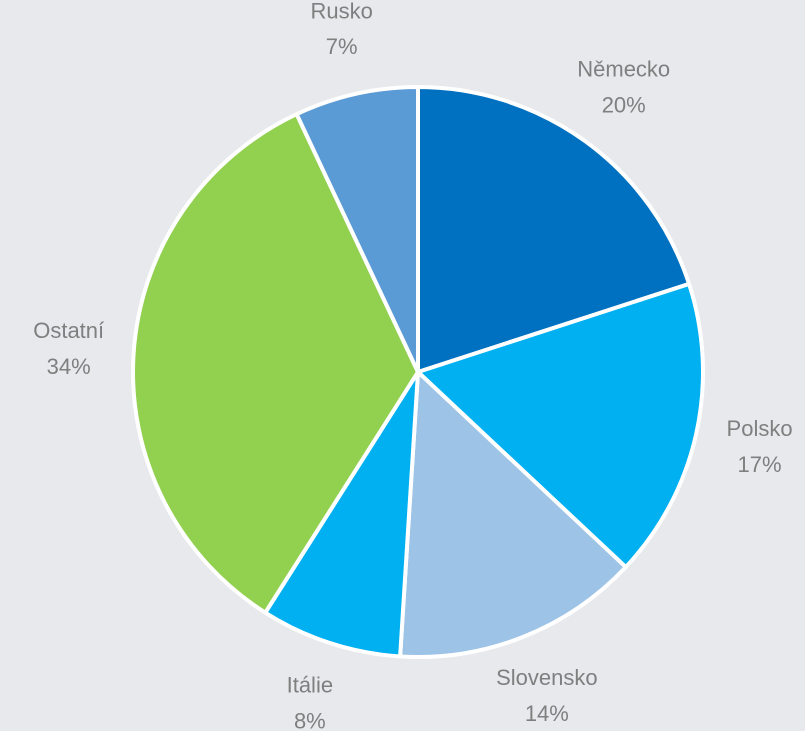 This screenshot has height=731, width=805. Describe the element at coordinates (623, 69) in the screenshot. I see `slice-label: Německo` at that location.